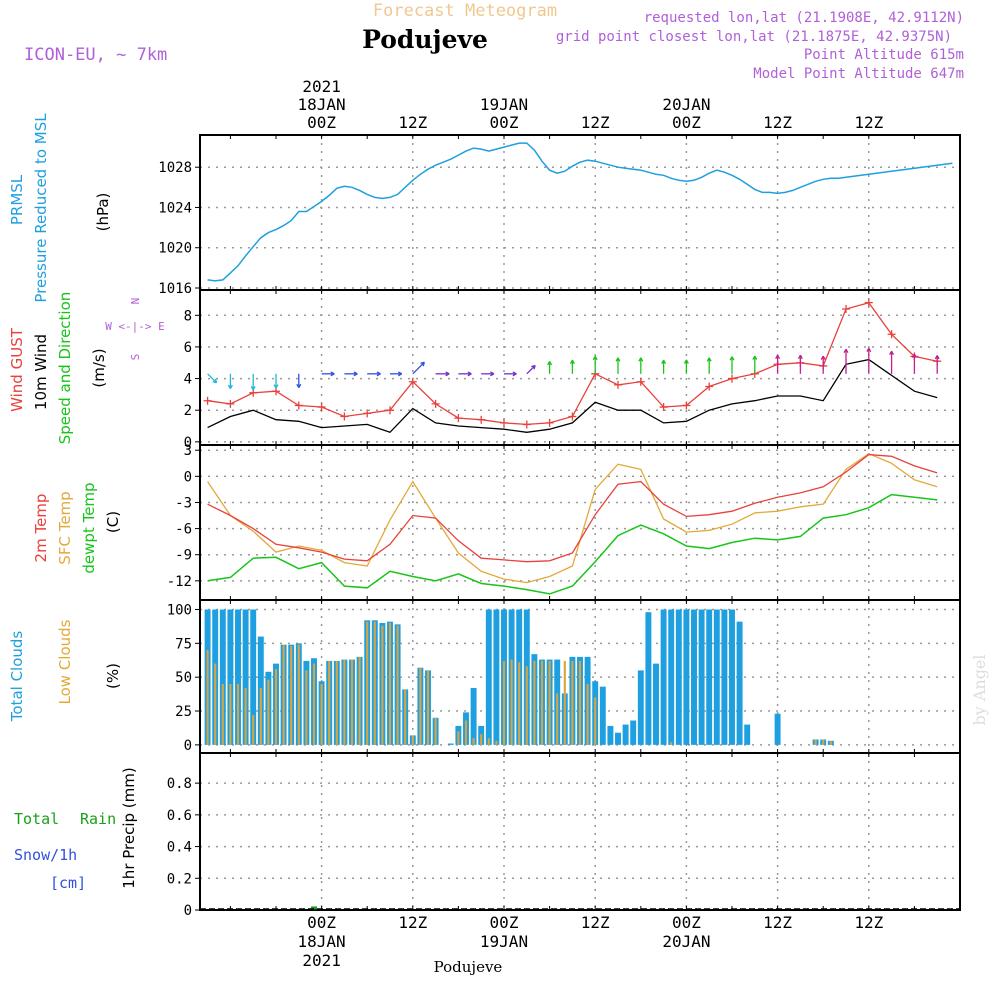  Describe the element at coordinates (89, 527) in the screenshot. I see `dewpoint-label: dewpt Temp` at that location.